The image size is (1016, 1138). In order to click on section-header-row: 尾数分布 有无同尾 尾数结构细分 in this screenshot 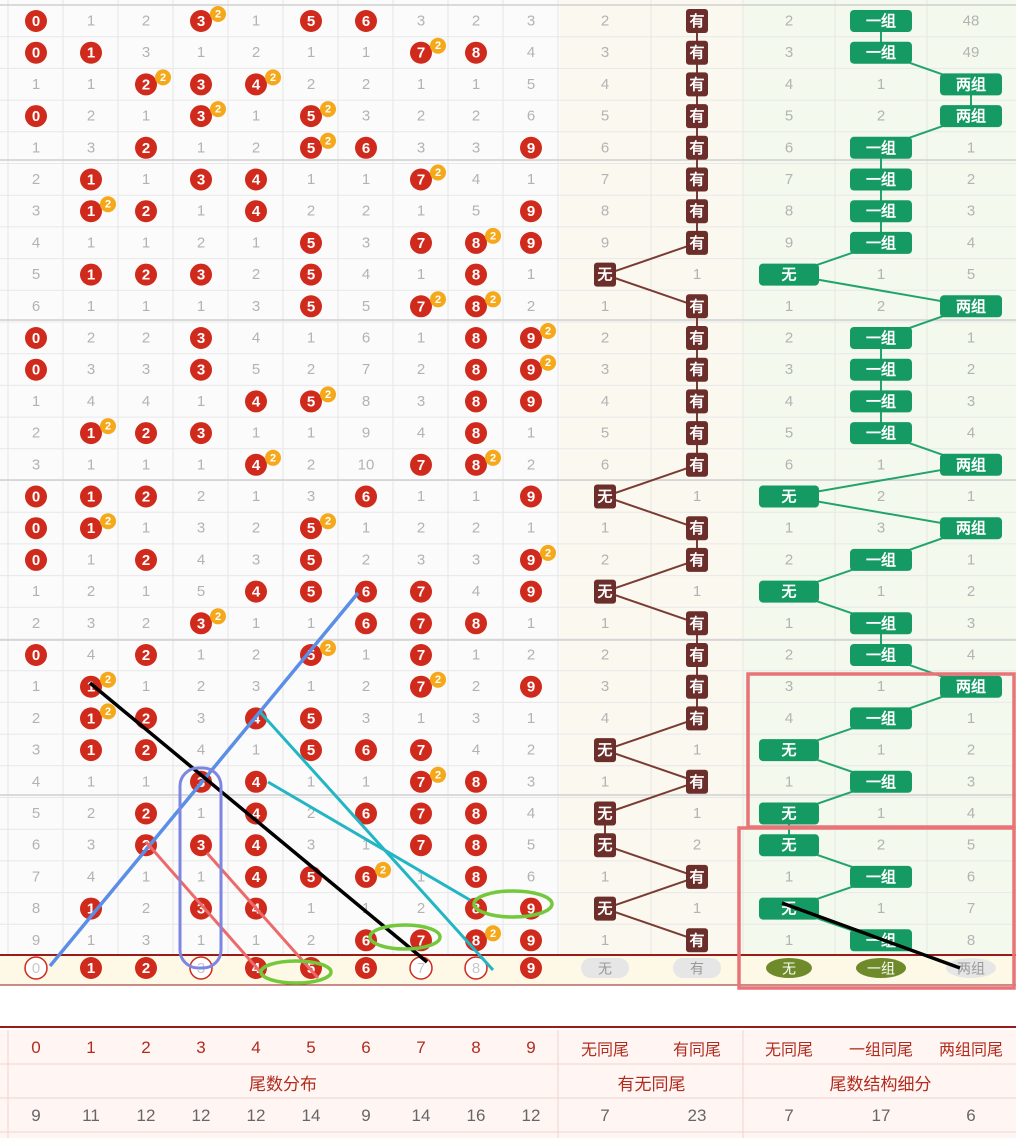, I will do `click(508, 1082)`.